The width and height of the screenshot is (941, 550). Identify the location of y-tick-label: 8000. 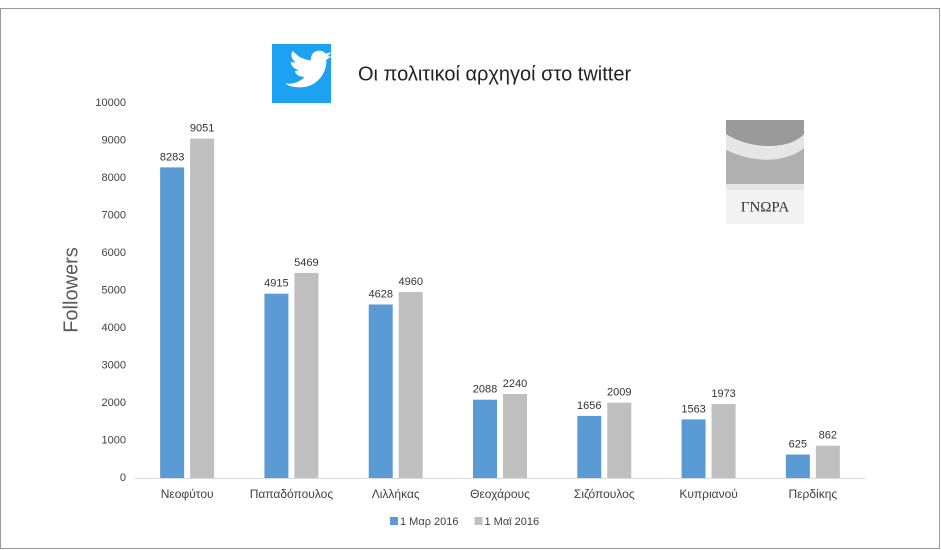
(114, 178).